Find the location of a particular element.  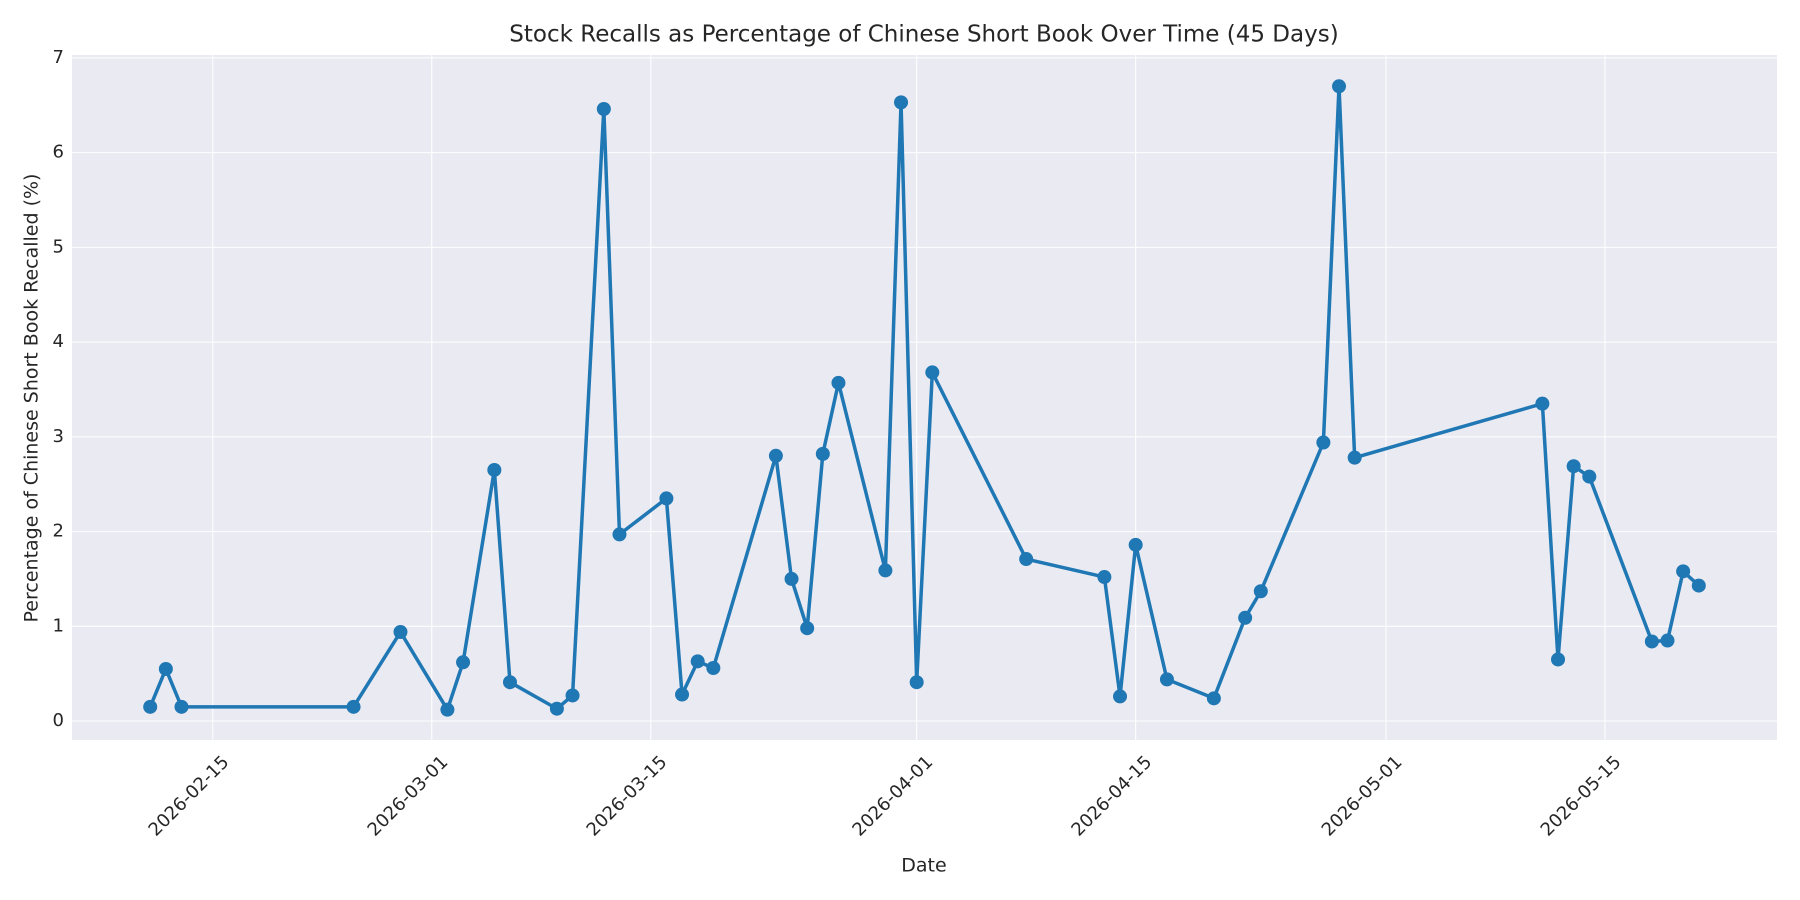

y-tick-label: 2 is located at coordinates (58, 531).